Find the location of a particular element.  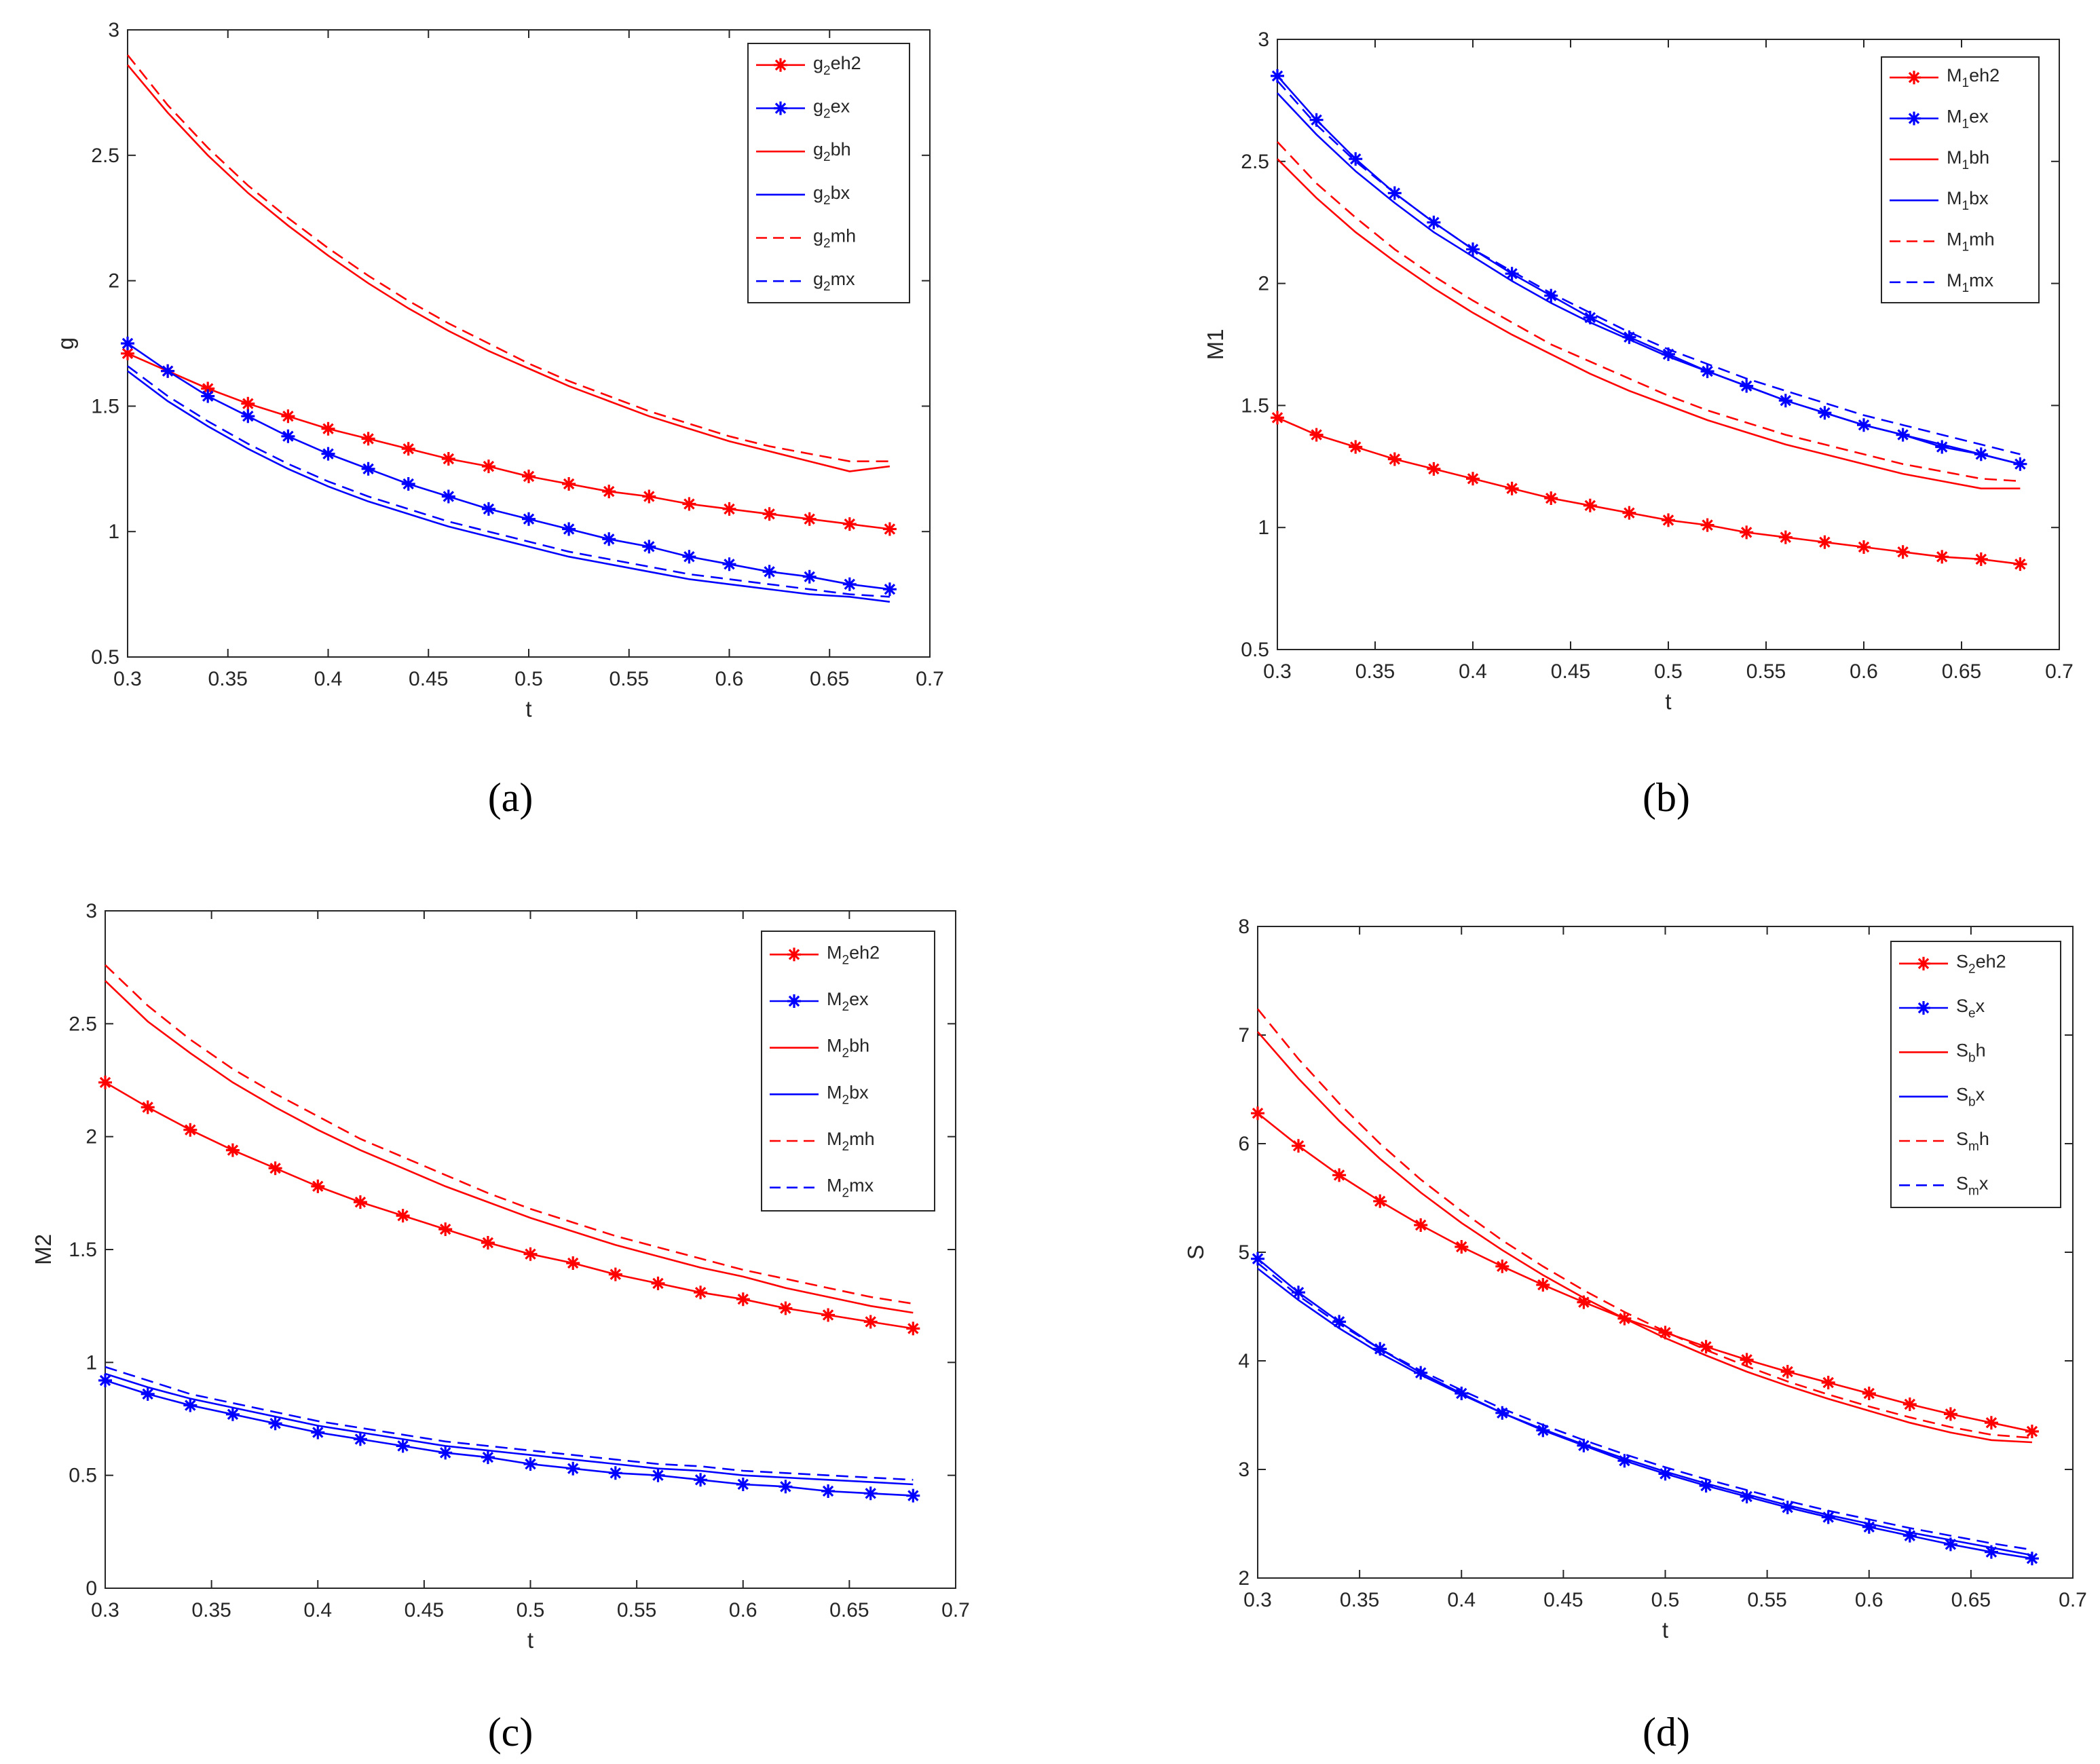

y-tick-label: 4 is located at coordinates (1244, 1361).